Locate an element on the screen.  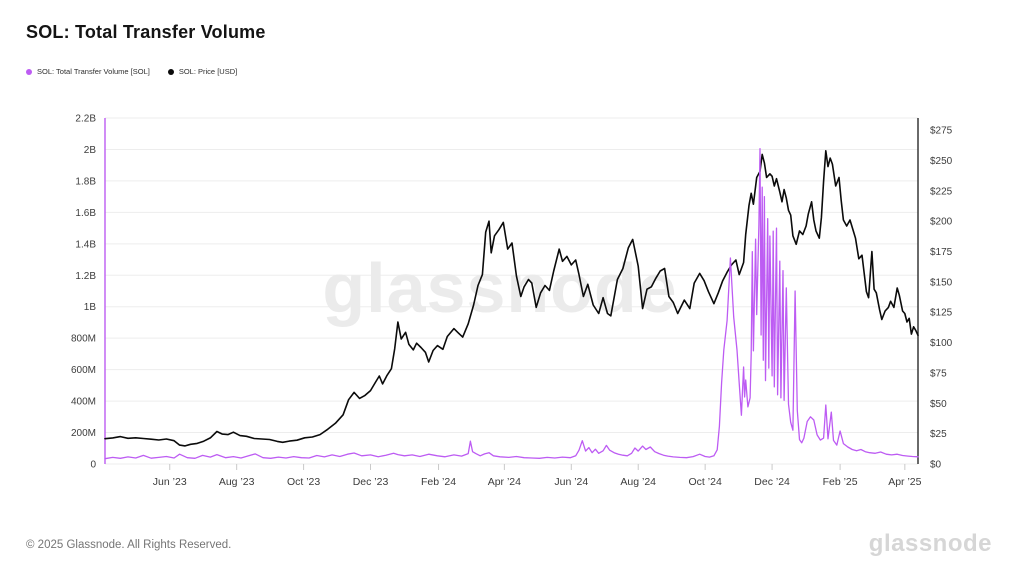
legend-item-price: SOL: Price [USD] is located at coordinates (202, 71).